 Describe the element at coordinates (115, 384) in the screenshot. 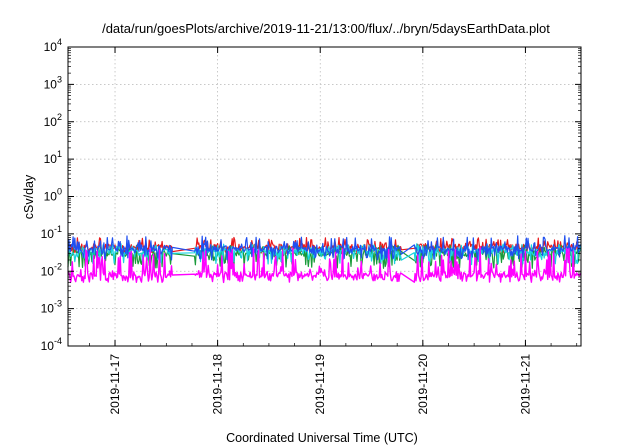

I see `x-tick-label: 2019-11-17` at that location.